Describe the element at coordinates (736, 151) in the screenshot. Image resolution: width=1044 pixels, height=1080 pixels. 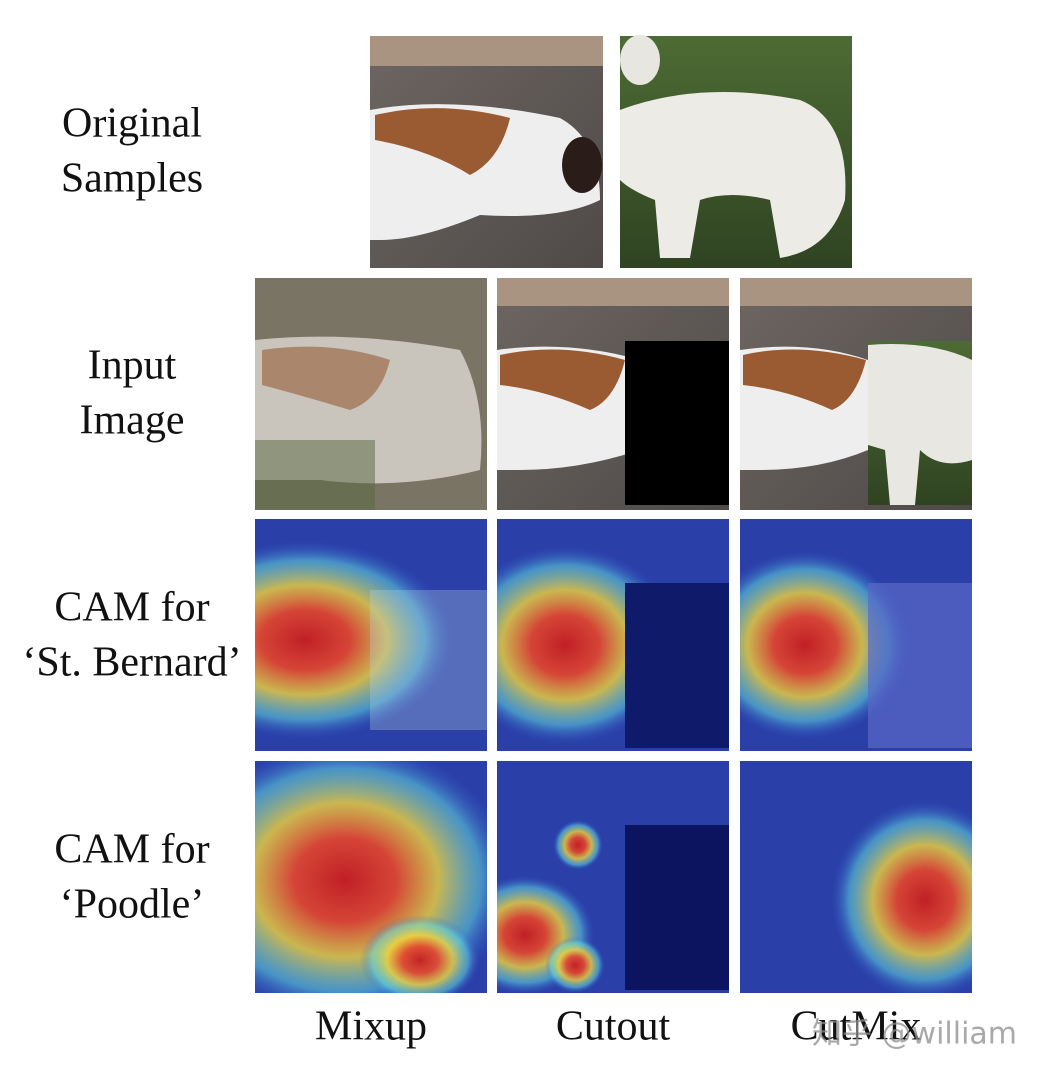
I see `image-poodle` at that location.